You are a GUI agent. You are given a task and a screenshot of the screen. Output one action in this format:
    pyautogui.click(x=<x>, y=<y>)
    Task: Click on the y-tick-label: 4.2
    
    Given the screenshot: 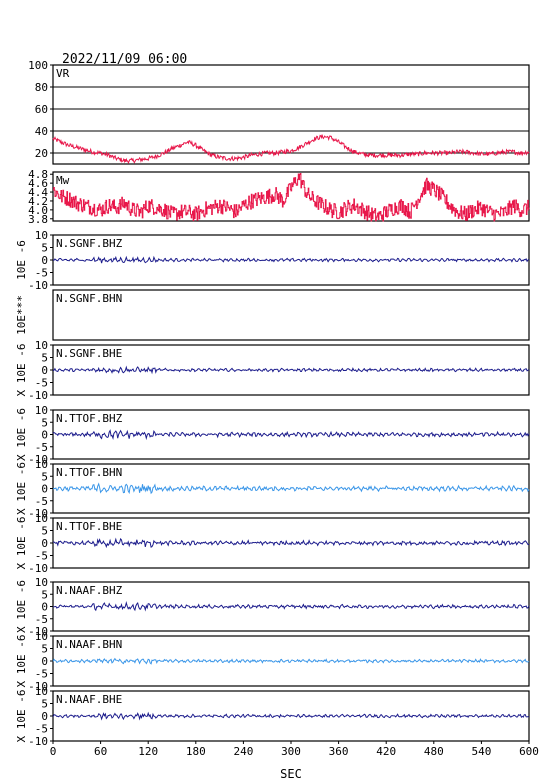 What is the action you would take?
    pyautogui.click(x=38, y=201)
    